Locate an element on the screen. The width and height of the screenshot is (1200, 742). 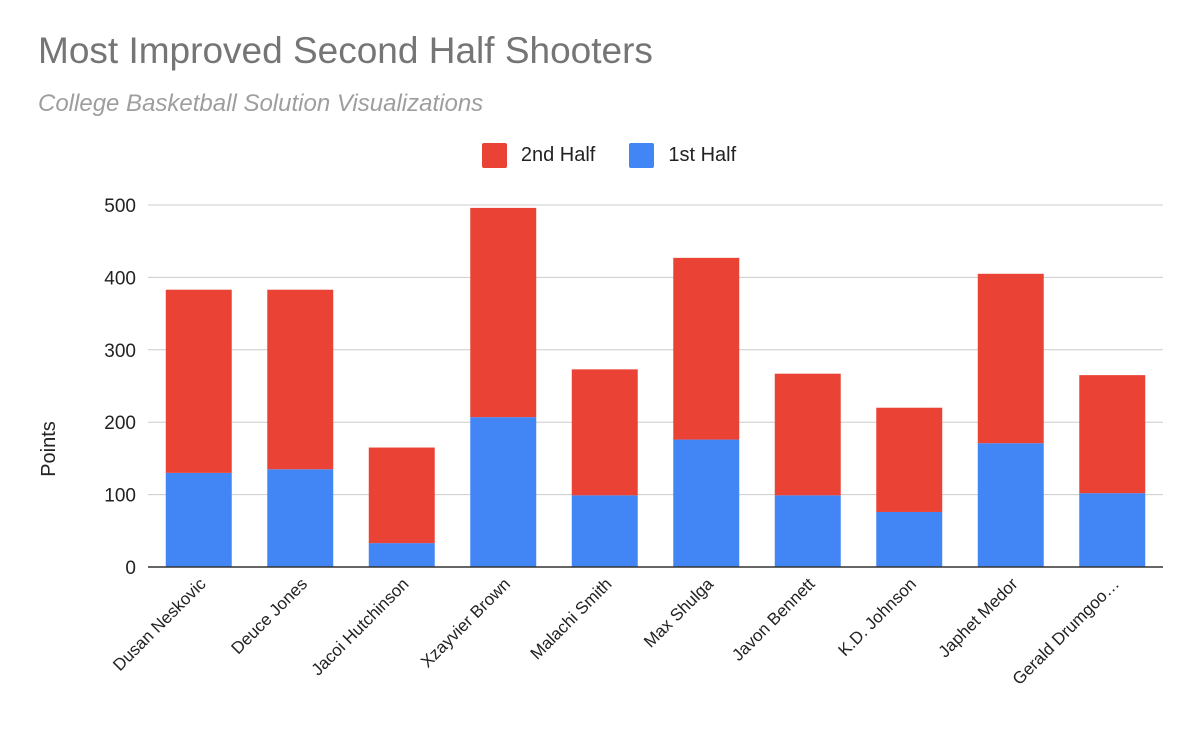
legend-label-1st-half: 1st Half is located at coordinates (702, 155).